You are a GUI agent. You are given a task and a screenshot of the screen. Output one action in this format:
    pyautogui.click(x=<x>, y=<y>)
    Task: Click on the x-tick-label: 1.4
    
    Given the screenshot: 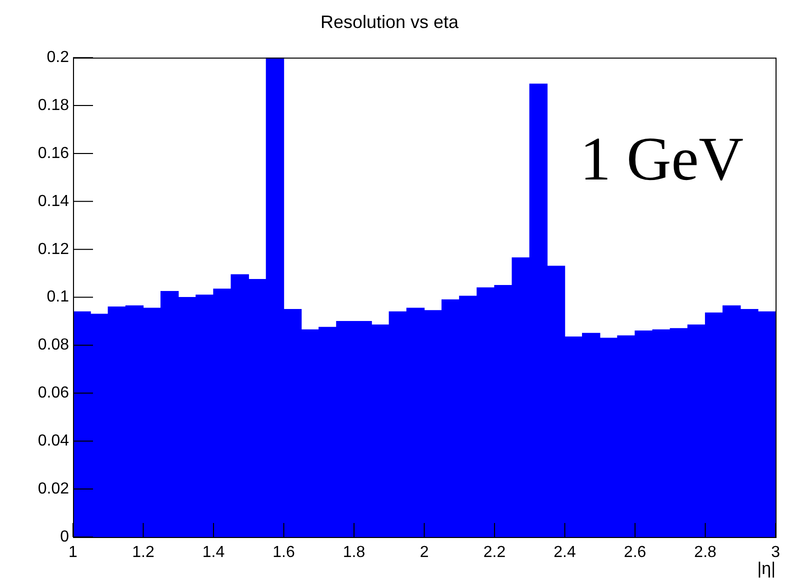 What is the action you would take?
    pyautogui.click(x=213, y=553)
    